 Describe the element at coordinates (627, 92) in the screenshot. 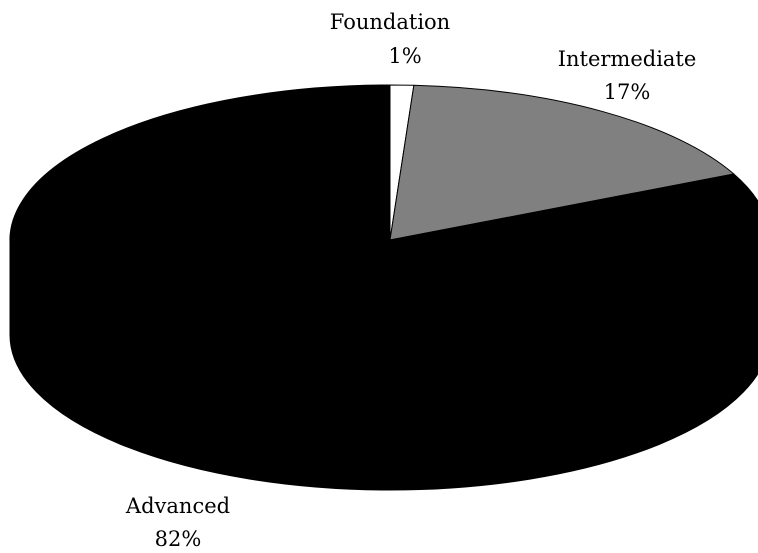

I see `slice-value-label-intermediate: 17%` at that location.